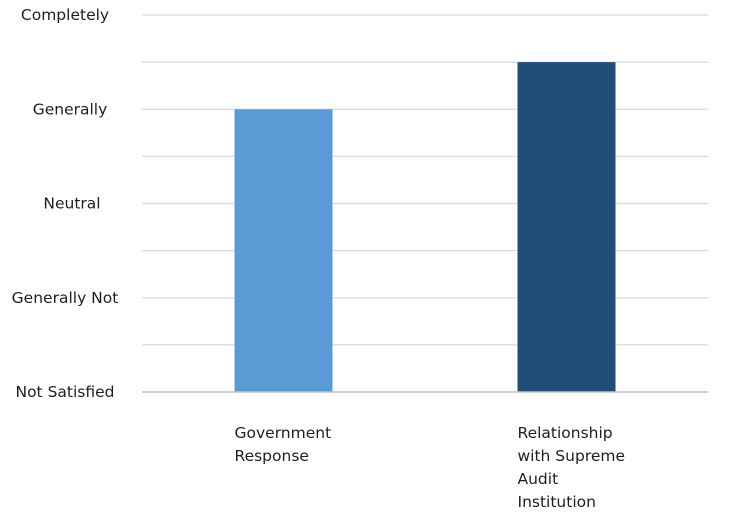  Describe the element at coordinates (64, 392) in the screenshot. I see `y-tick-label: Not Satisfied` at that location.